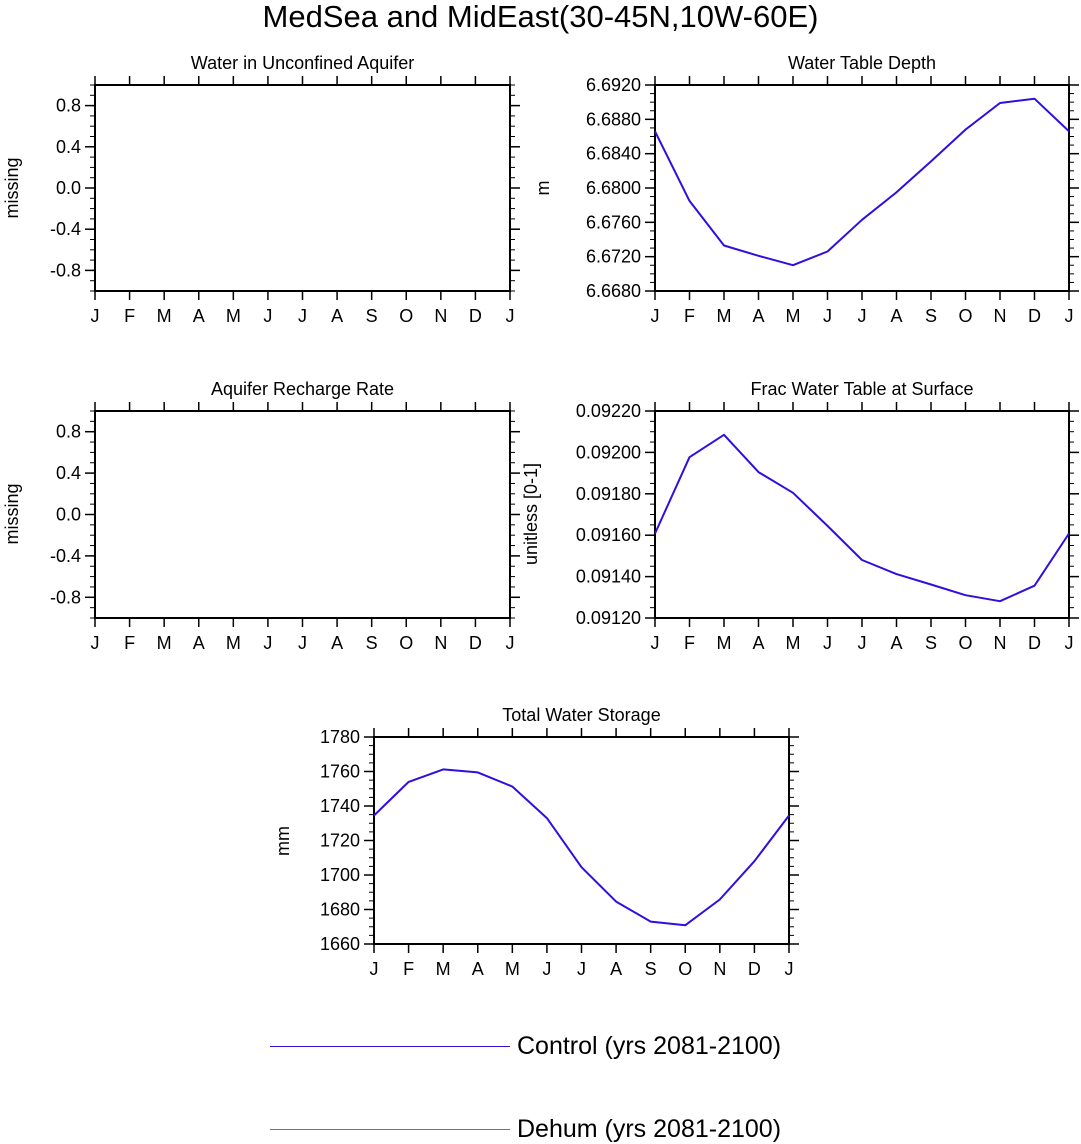  I want to click on y-tick-label: 6.6880, so click(613, 119).